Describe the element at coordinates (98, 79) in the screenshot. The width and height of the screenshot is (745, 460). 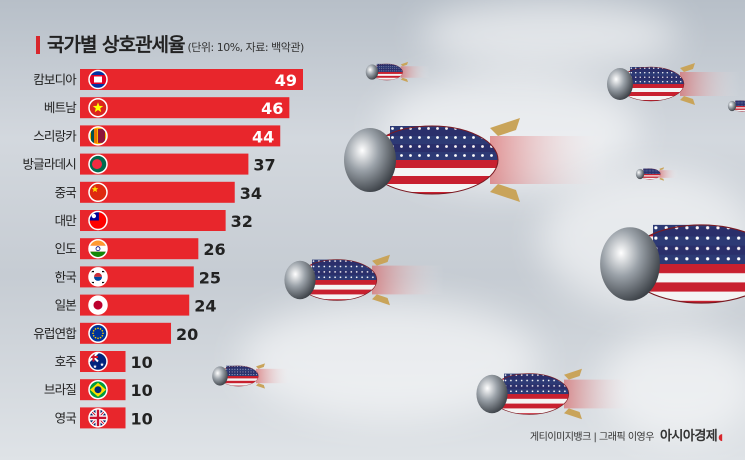
I see `cambodia-flag-icon` at that location.